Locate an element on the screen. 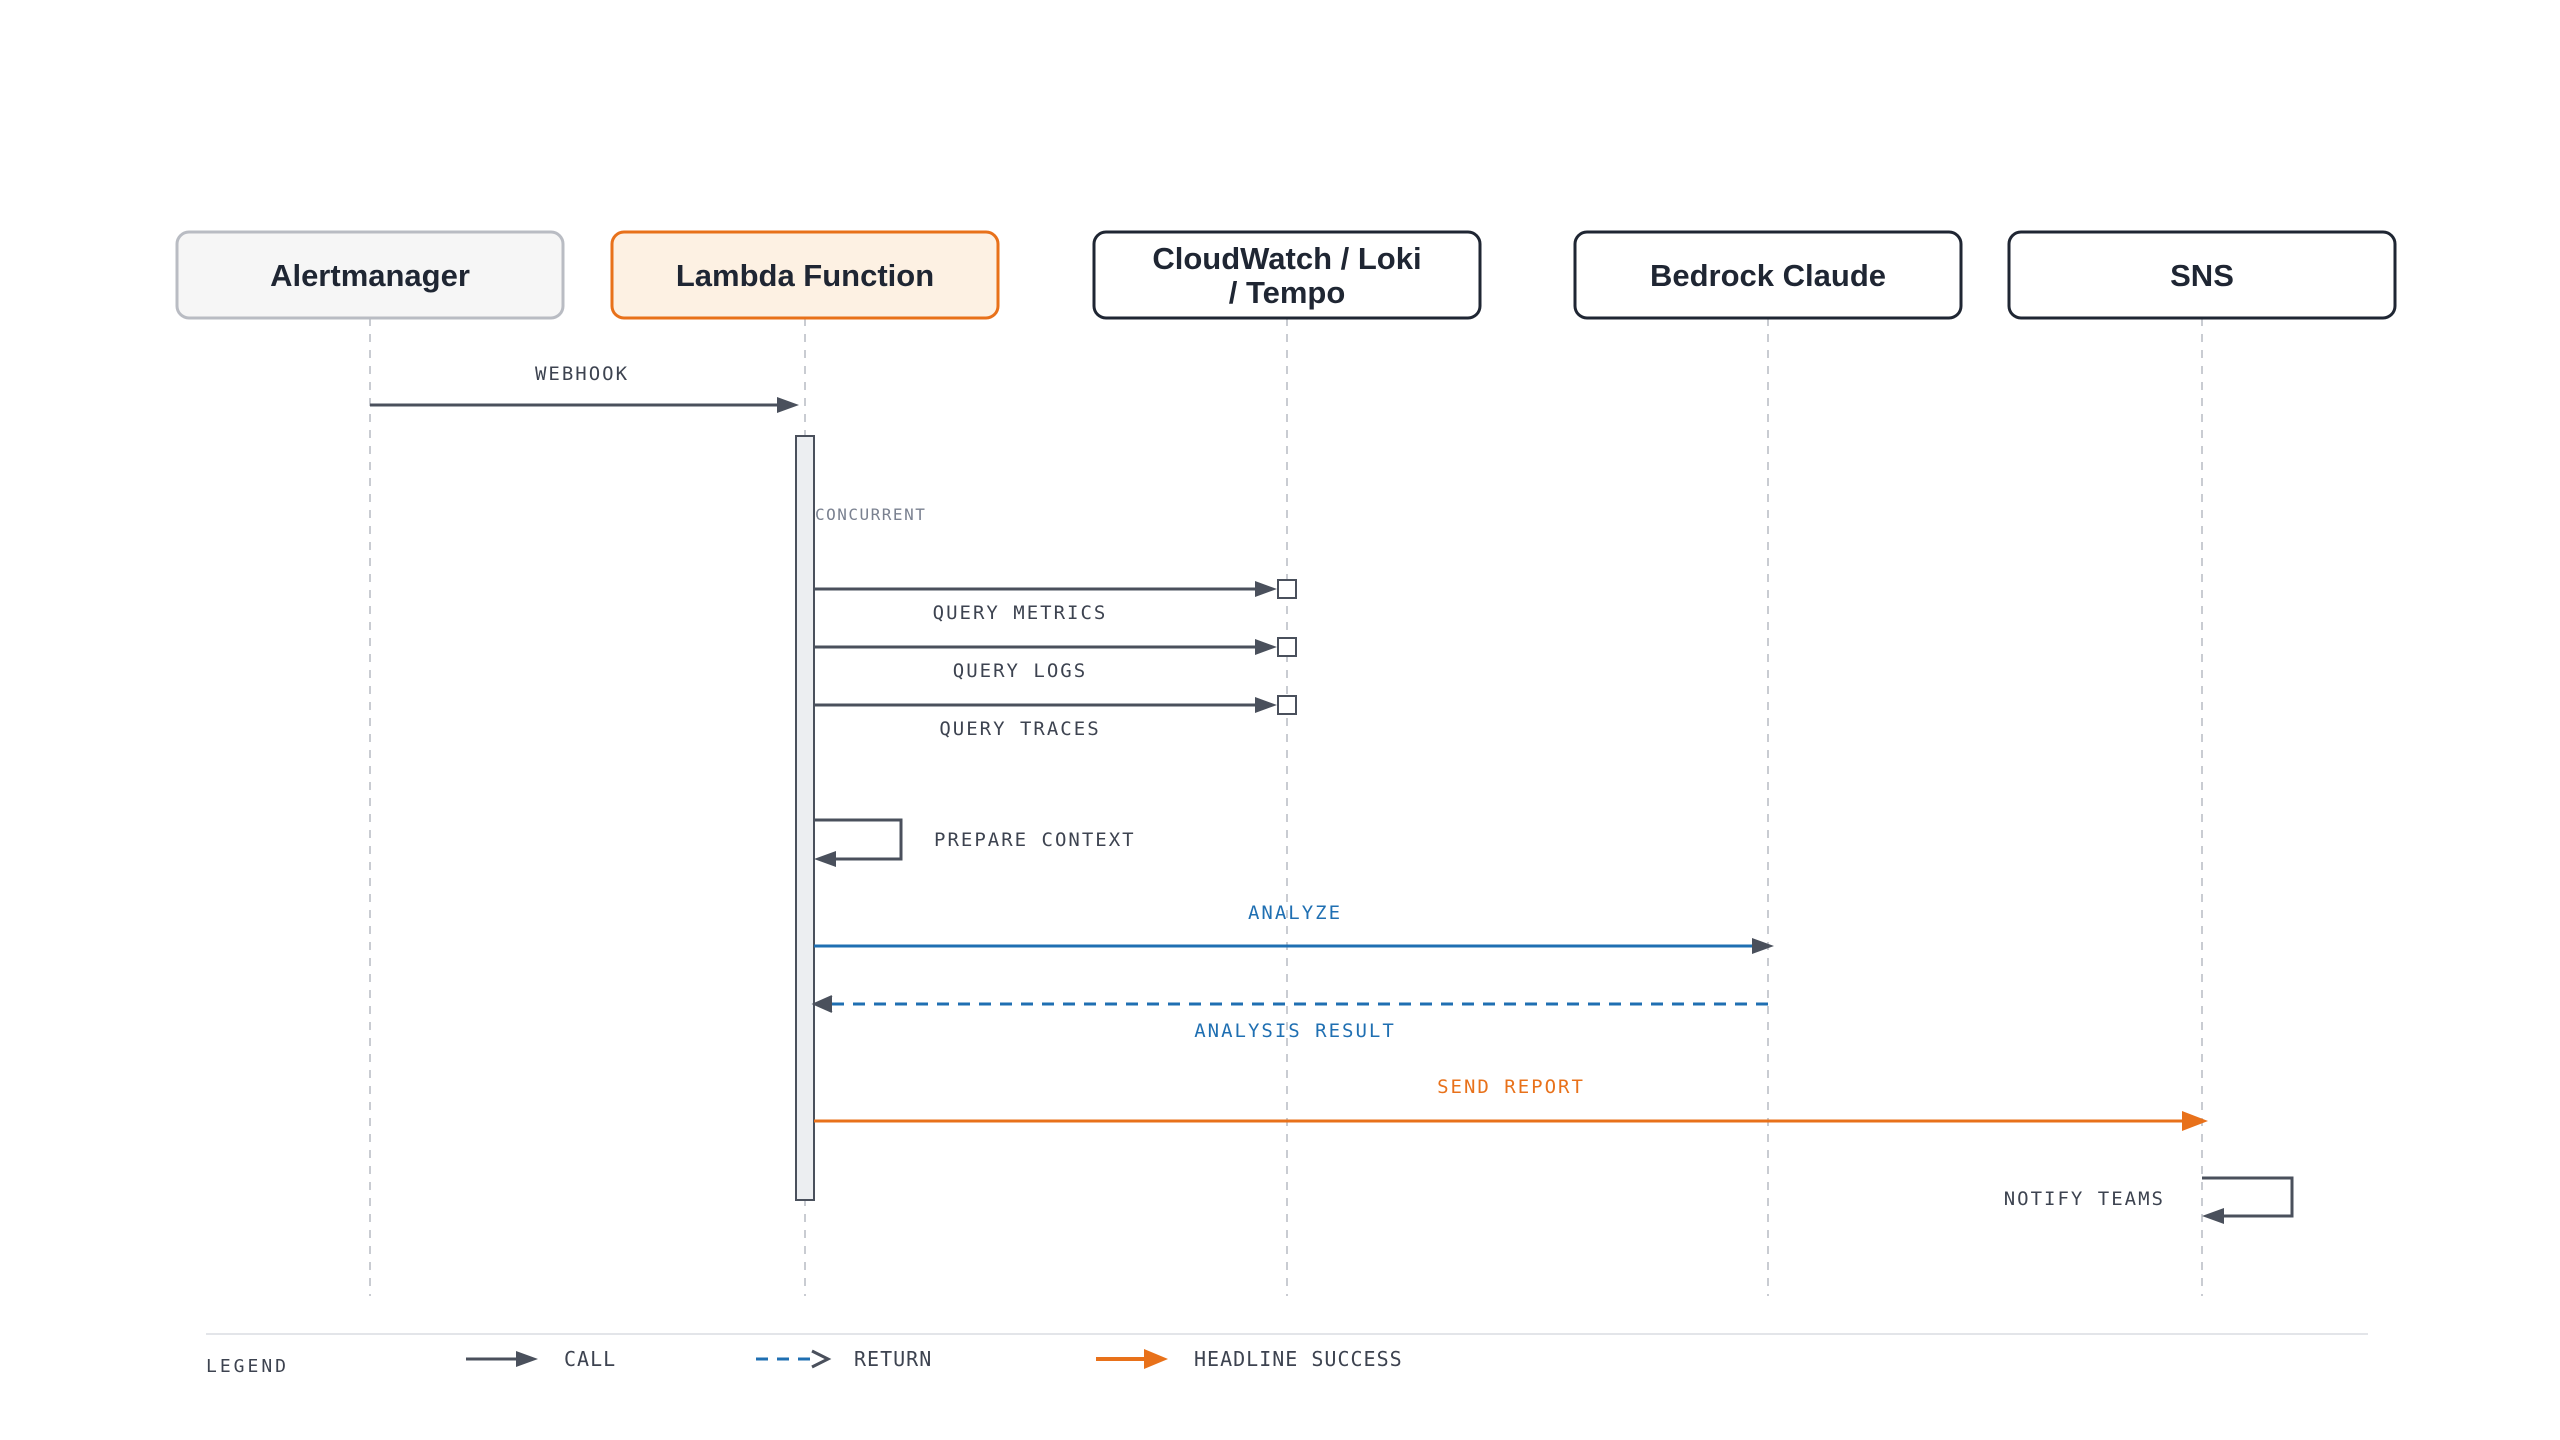  participant-box-lambda is located at coordinates (805, 275).